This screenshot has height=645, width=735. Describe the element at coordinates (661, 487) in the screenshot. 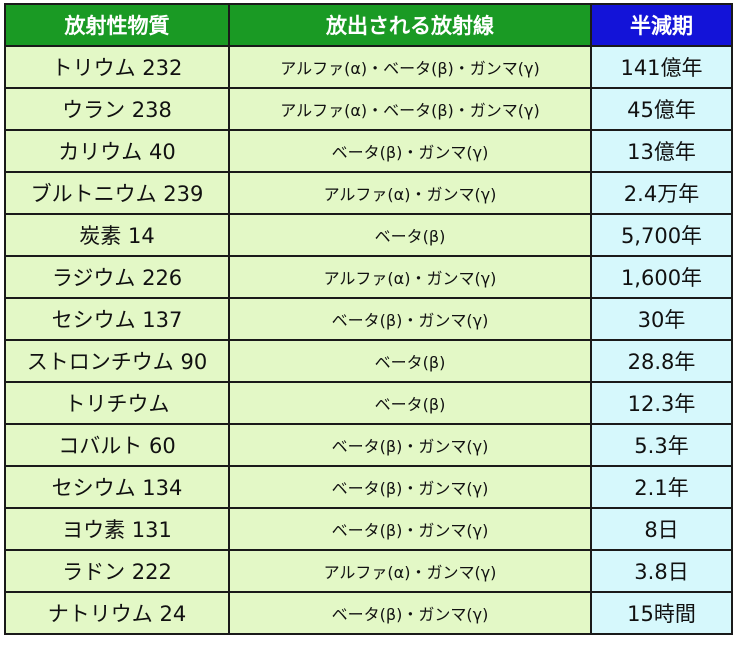

I see `halflife-cell: 2.1年` at that location.